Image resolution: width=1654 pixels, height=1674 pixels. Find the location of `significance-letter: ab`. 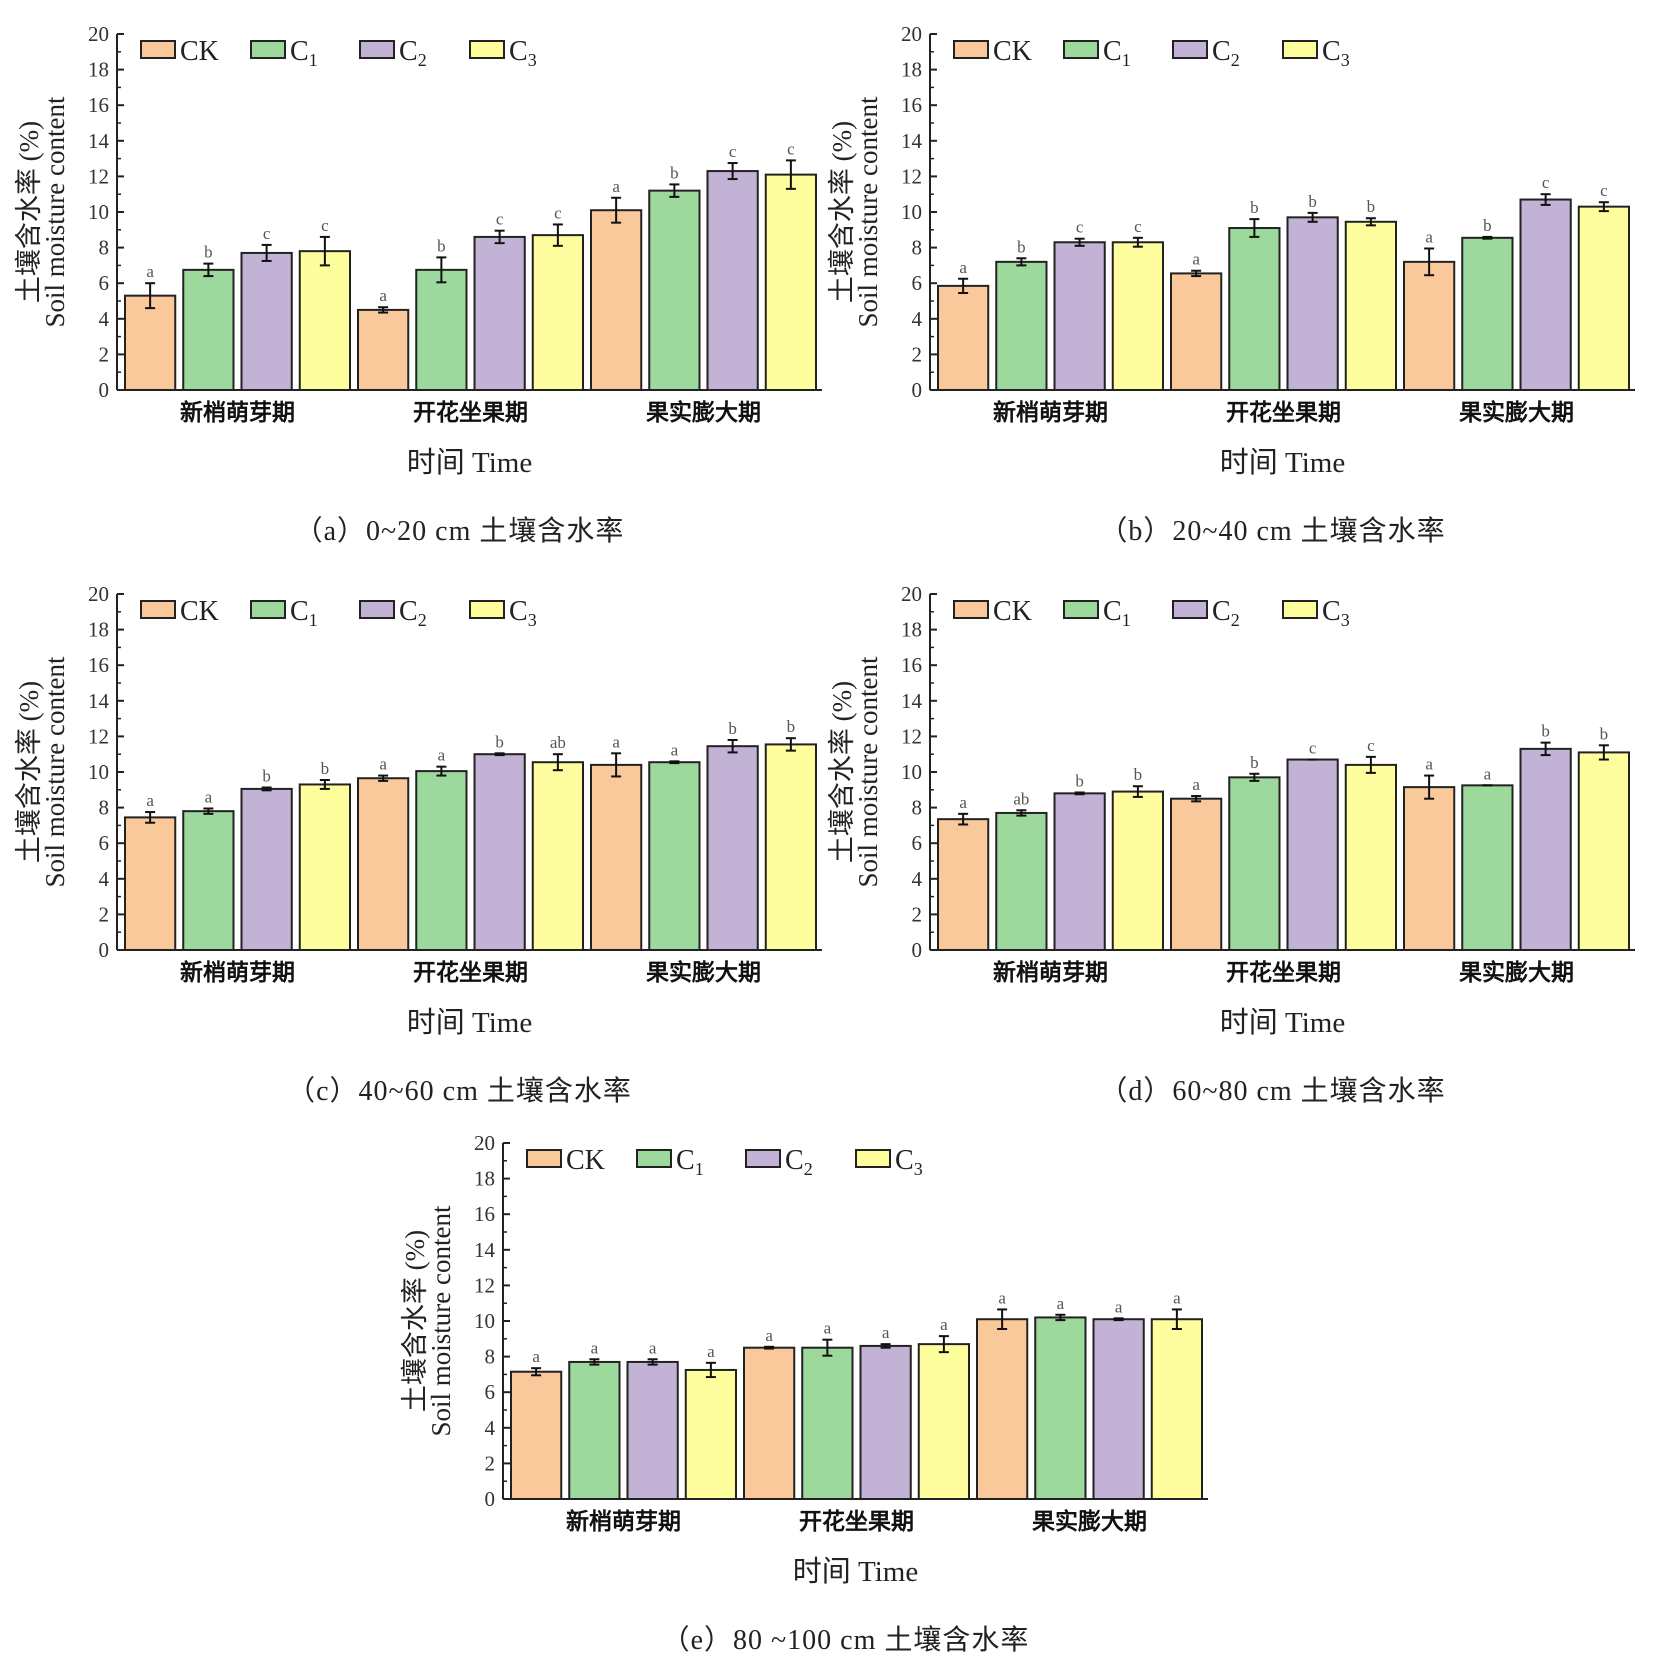

significance-letter: ab is located at coordinates (1021, 798).